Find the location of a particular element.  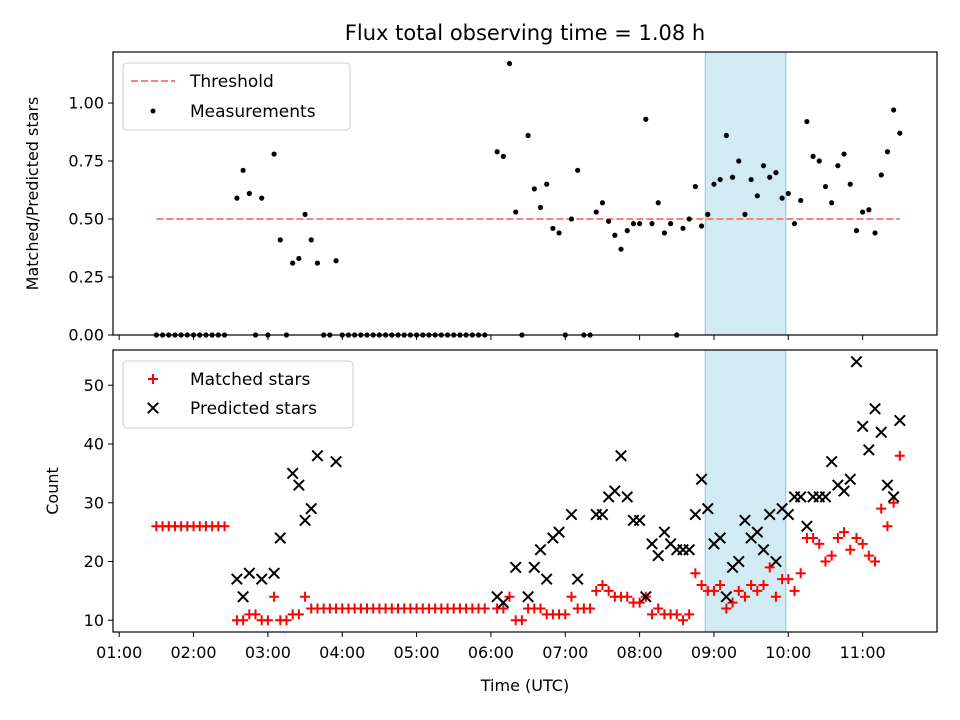

y-tick-label: 0.00 is located at coordinates (86, 335).